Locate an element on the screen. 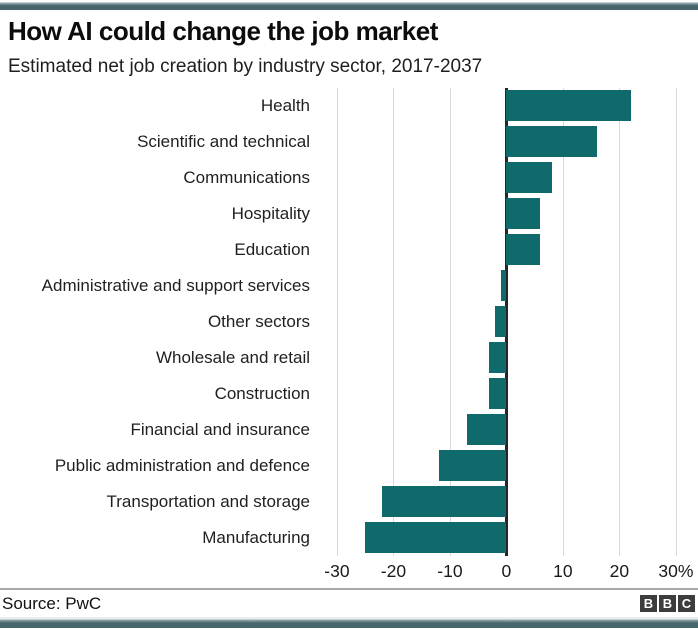 Image resolution: width=698 pixels, height=629 pixels. bar-administrative-and-support-services is located at coordinates (503, 285).